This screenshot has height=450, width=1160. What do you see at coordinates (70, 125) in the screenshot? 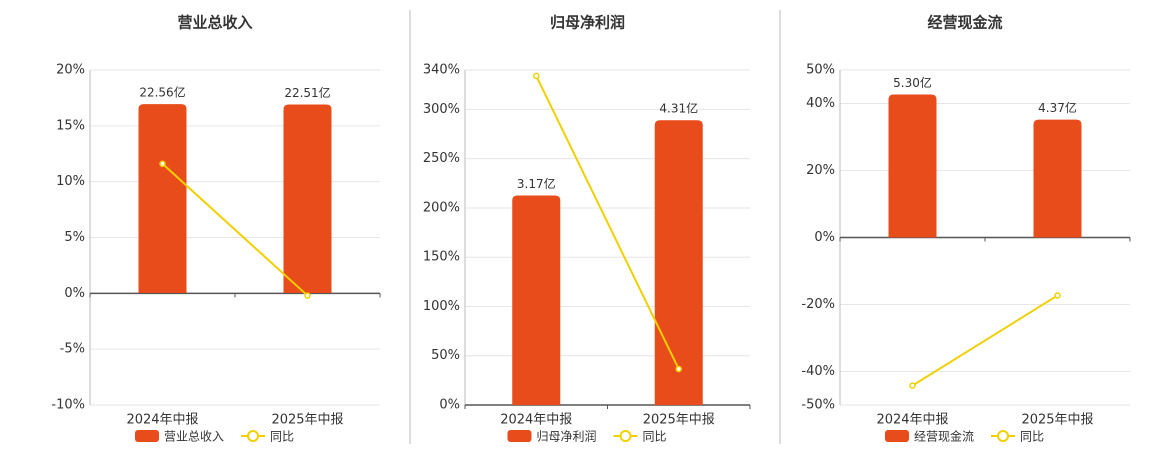
I see `y-tick-label: 15%` at bounding box center [70, 125].